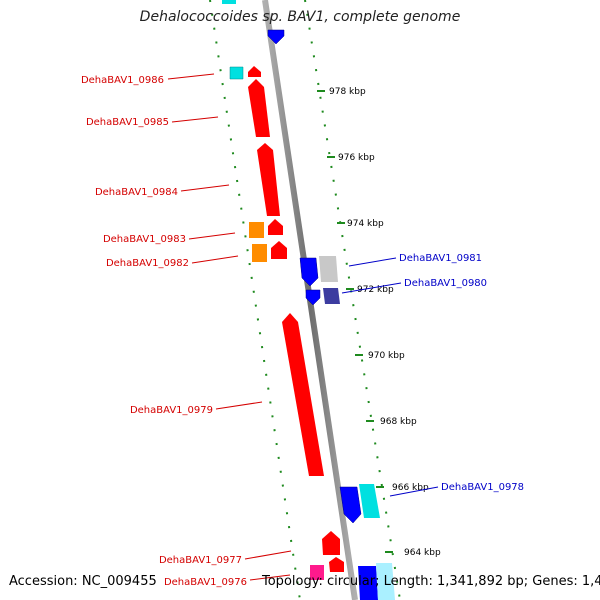 This screenshot has width=600, height=600. Describe the element at coordinates (398, 422) in the screenshot. I see `scale-label-968: 968 kbp` at that location.